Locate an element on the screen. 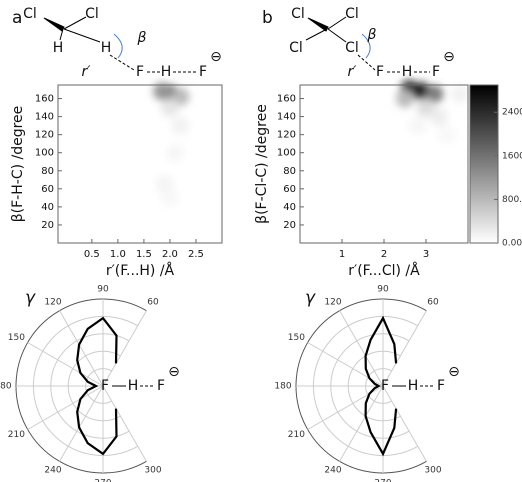 The width and height of the screenshot is (522, 482). x-tick-label: 1.0 is located at coordinates (118, 254).